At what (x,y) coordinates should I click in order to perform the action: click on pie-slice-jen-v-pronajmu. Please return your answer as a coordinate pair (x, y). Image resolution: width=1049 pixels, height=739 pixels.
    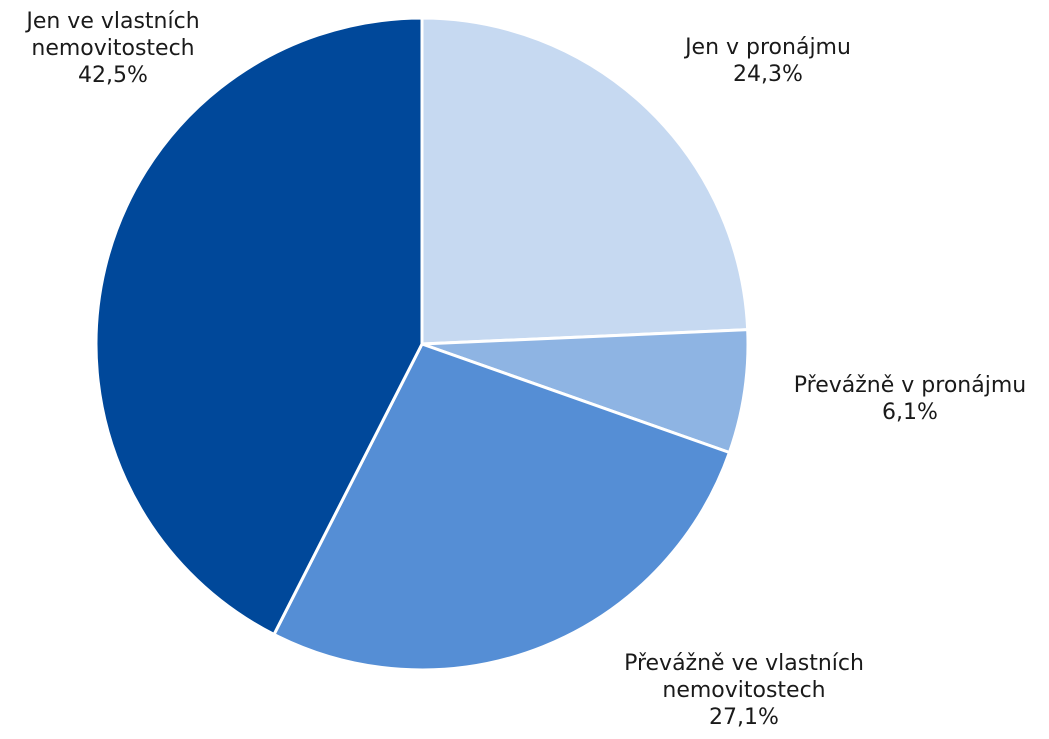
    Looking at the image, I should click on (585, 181).